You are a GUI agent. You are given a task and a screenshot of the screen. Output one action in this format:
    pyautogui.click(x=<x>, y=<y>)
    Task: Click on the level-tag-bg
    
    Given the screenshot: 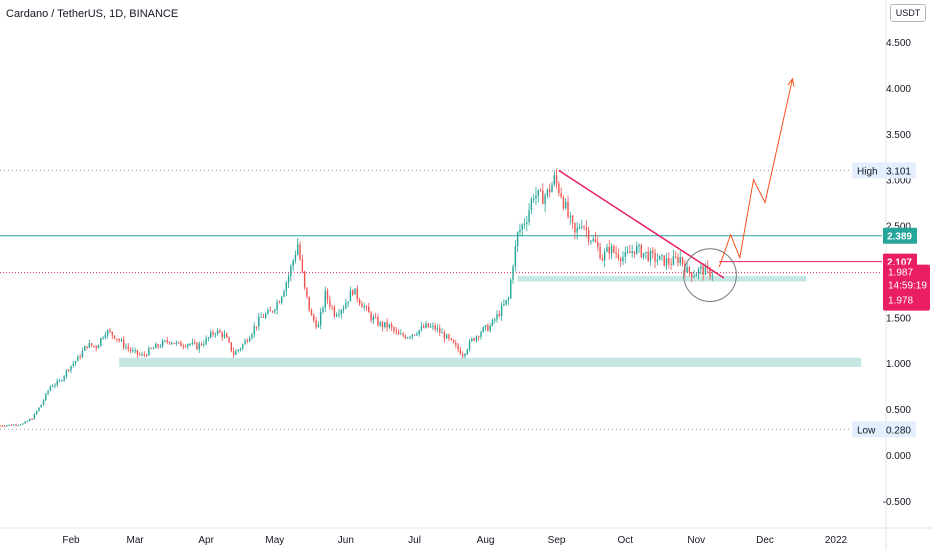 What is the action you would take?
    pyautogui.click(x=884, y=429)
    